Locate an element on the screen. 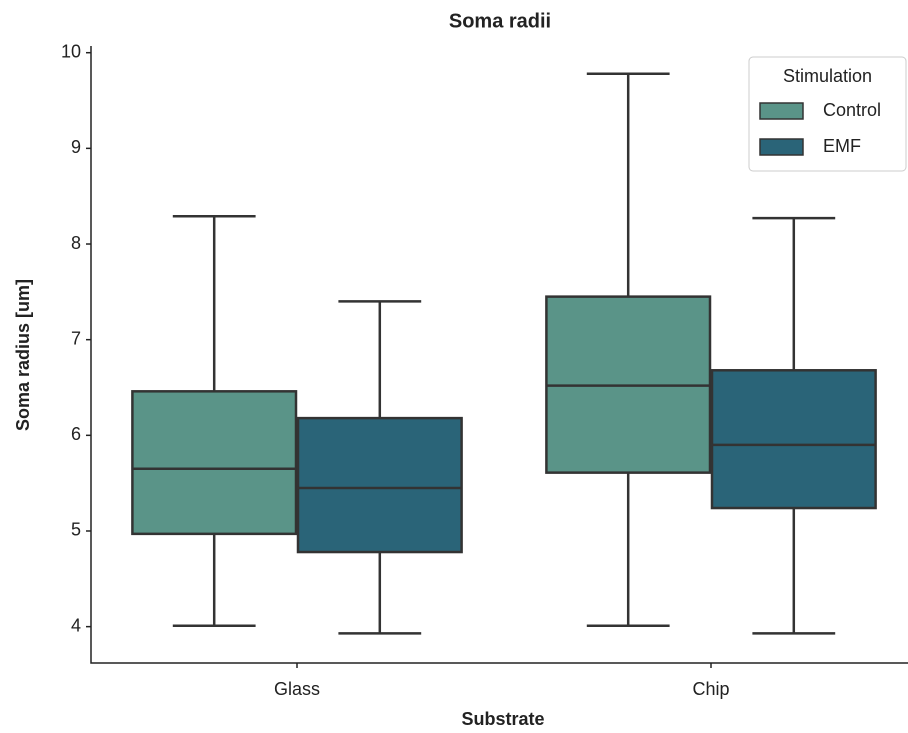 The height and width of the screenshot is (733, 908). y-tick-label: 7 is located at coordinates (76, 338).